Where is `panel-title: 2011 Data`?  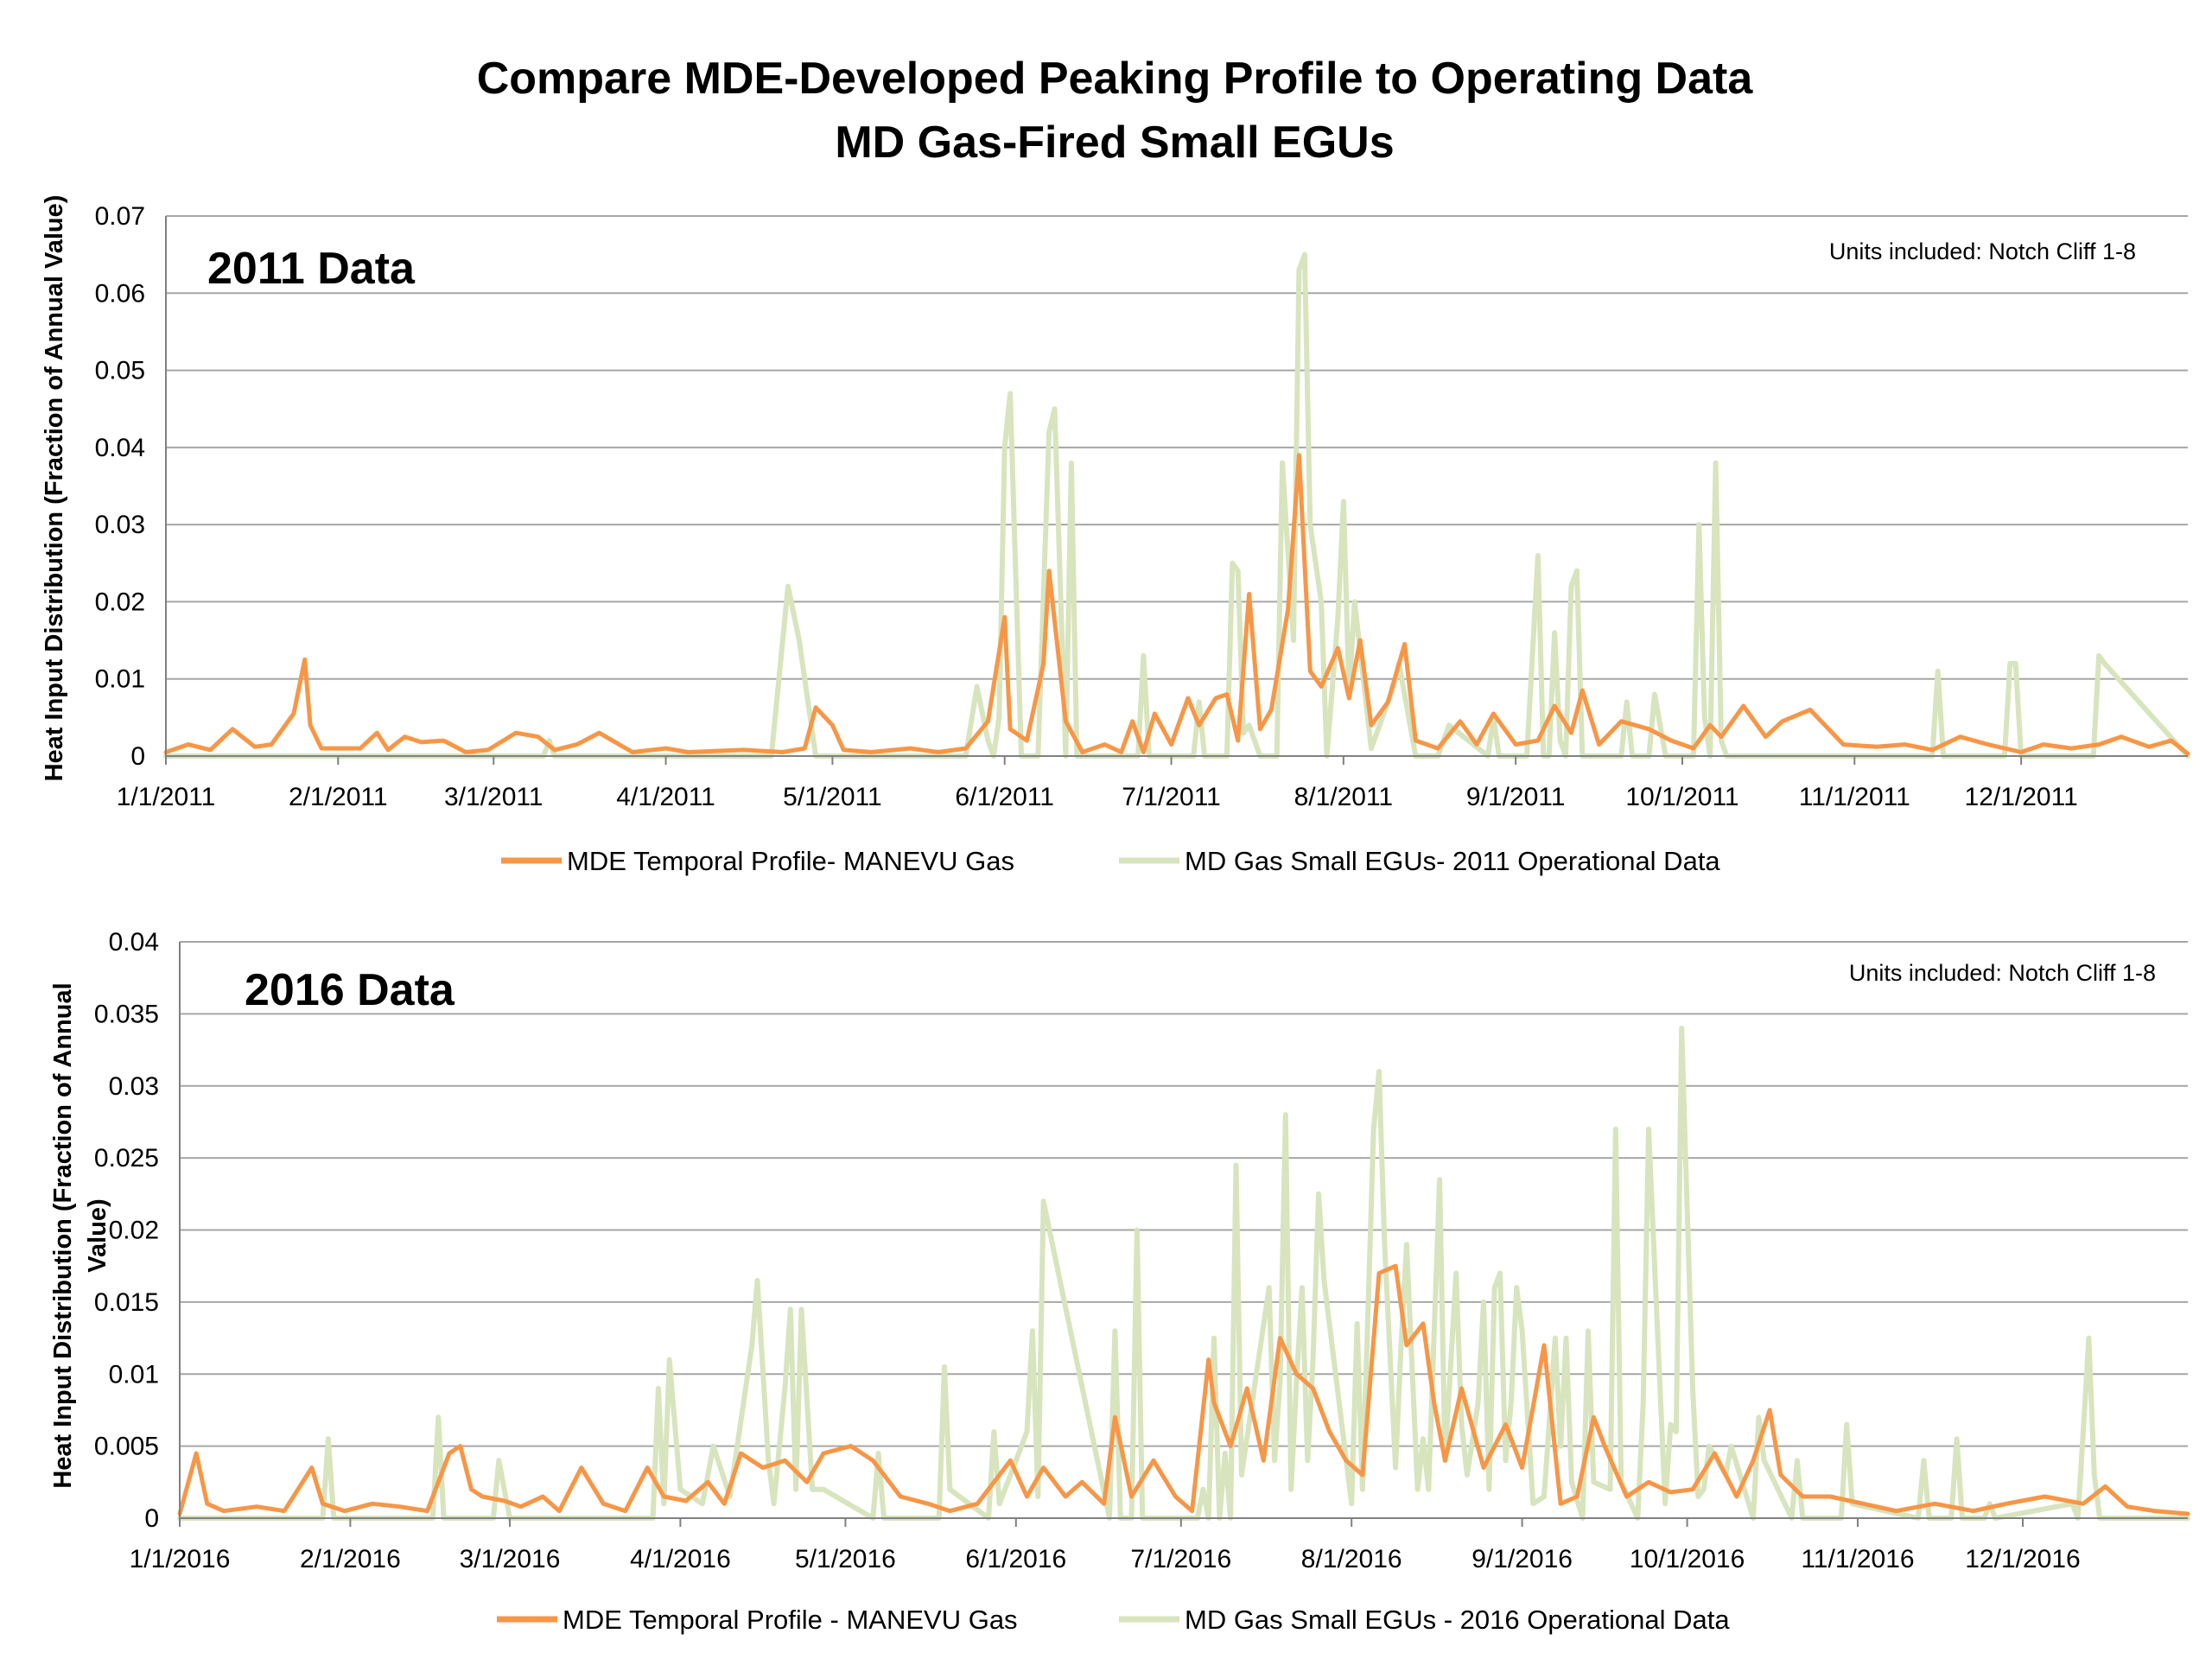
panel-title: 2011 Data is located at coordinates (311, 269).